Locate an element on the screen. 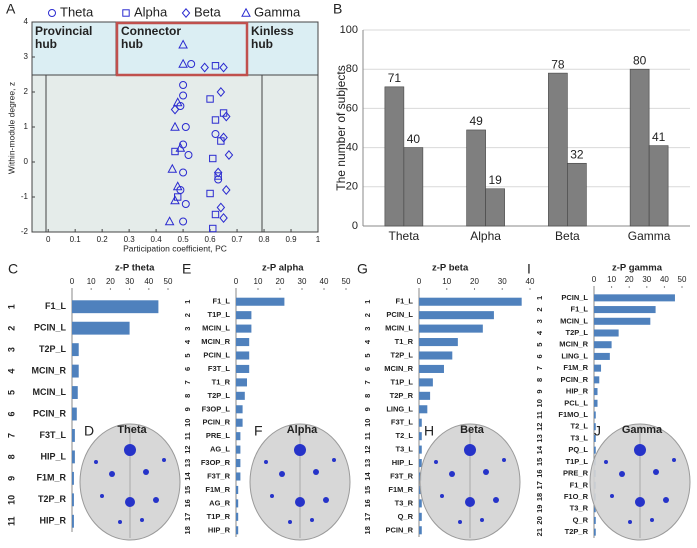 This screenshot has height=548, width=697. x-tick-label: 0.4 is located at coordinates (157, 239).